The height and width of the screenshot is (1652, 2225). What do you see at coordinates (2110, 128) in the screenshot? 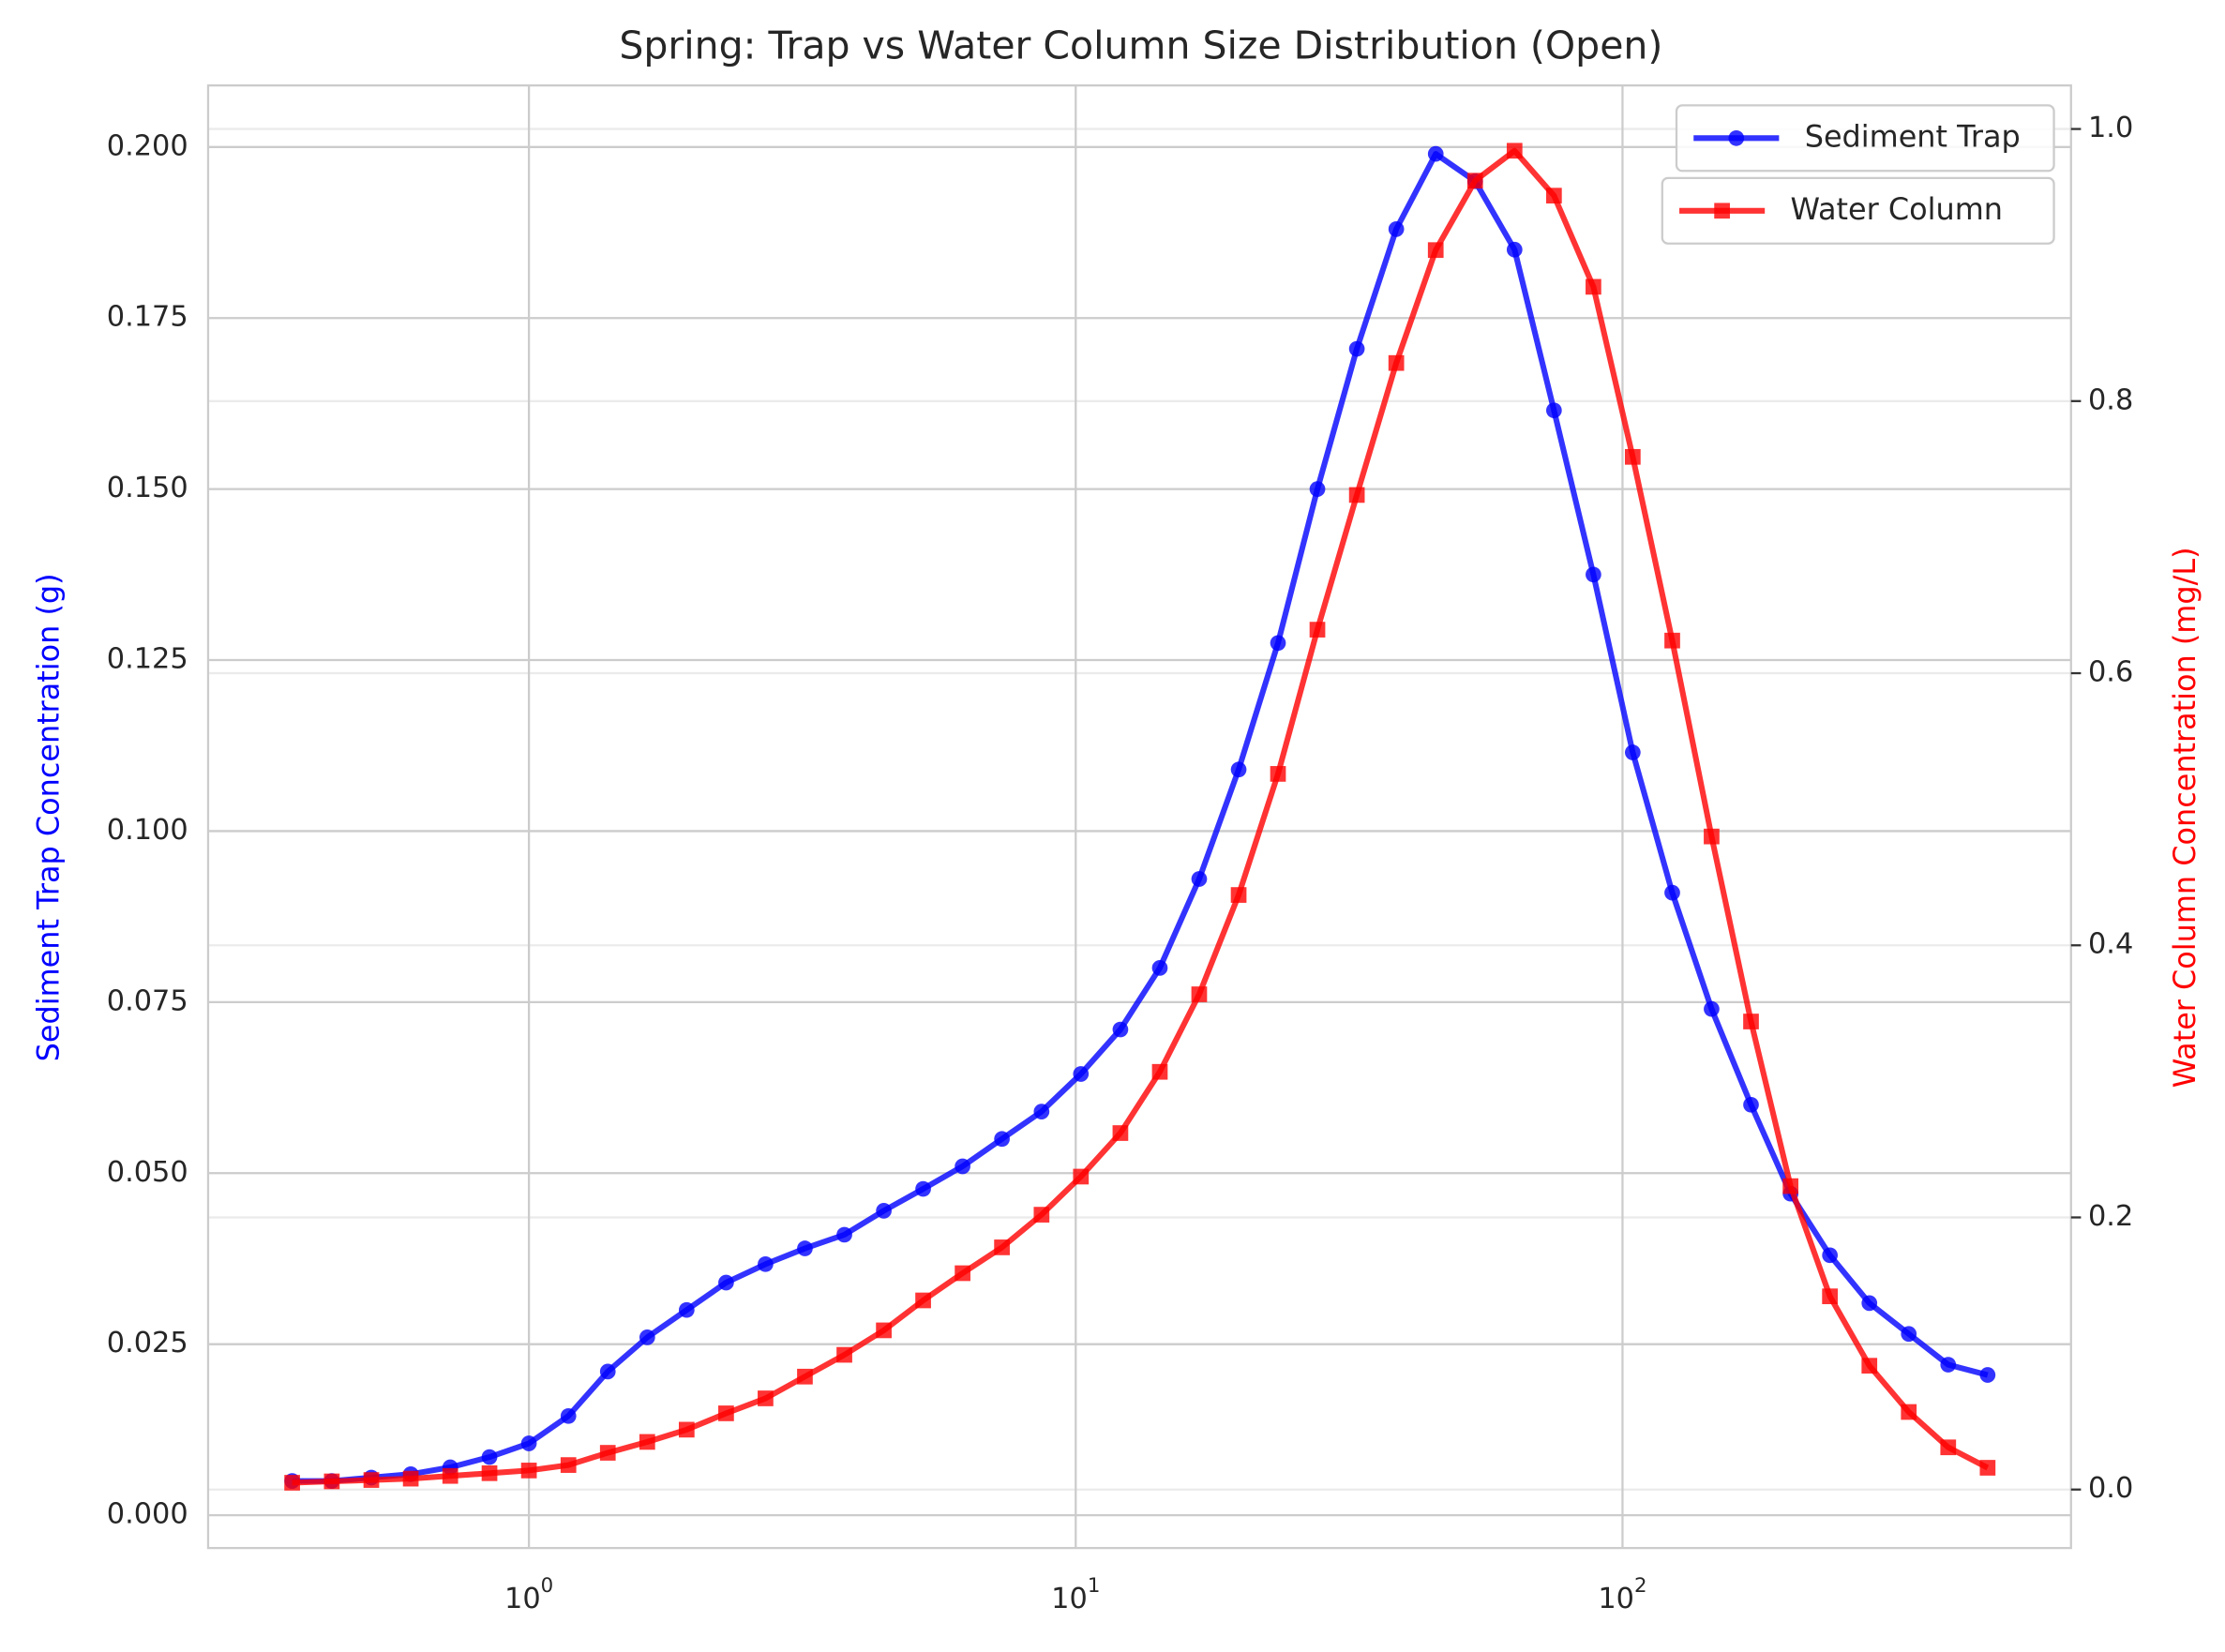
I see `y2-tick-label: 1.0` at bounding box center [2110, 128].